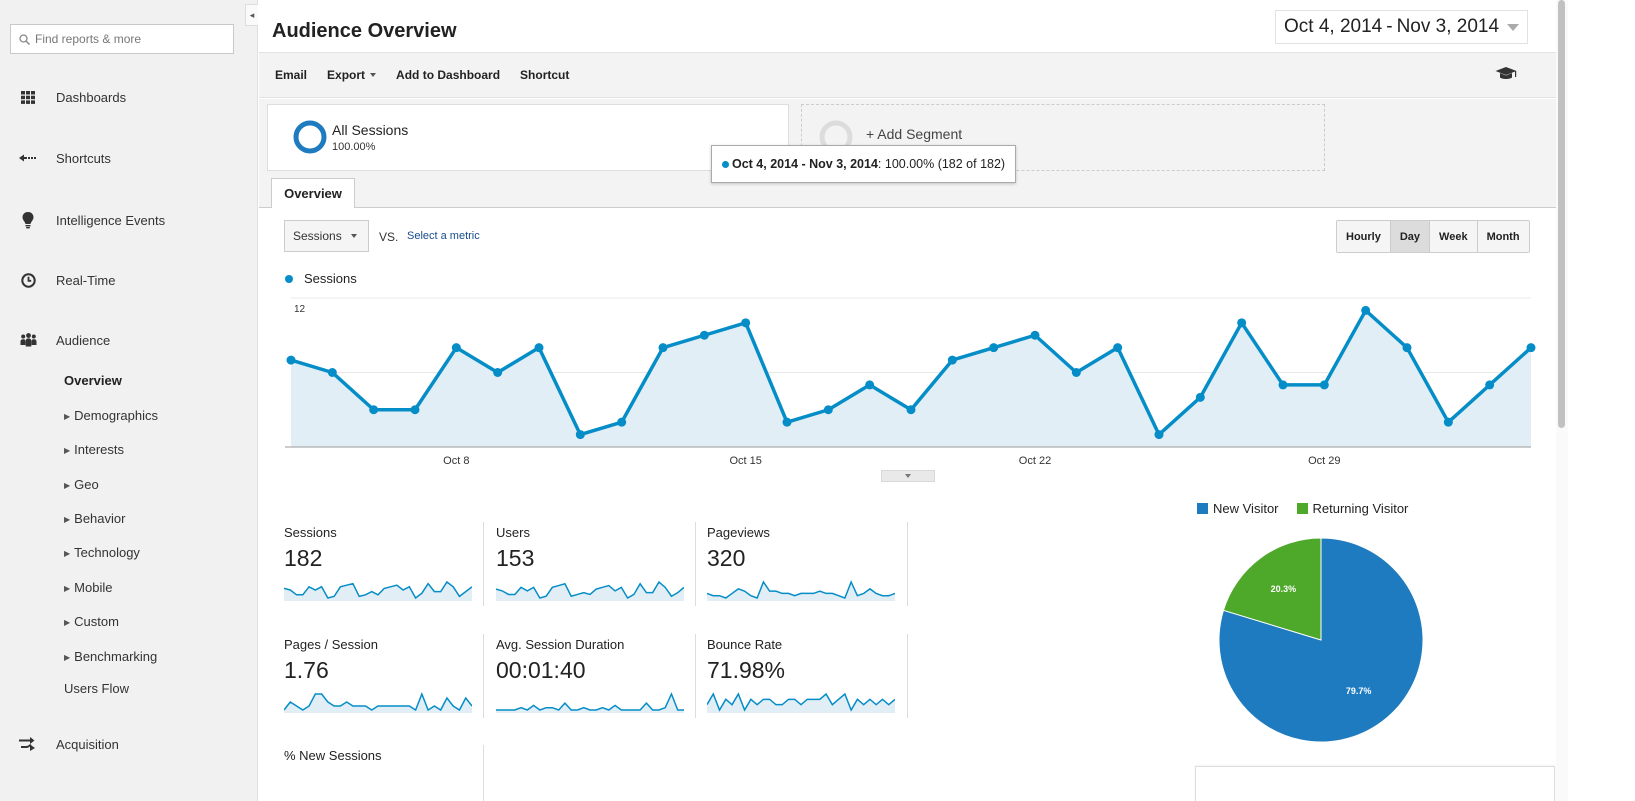  I want to click on metric-pageviews: Pageviews 320, so click(807, 569).